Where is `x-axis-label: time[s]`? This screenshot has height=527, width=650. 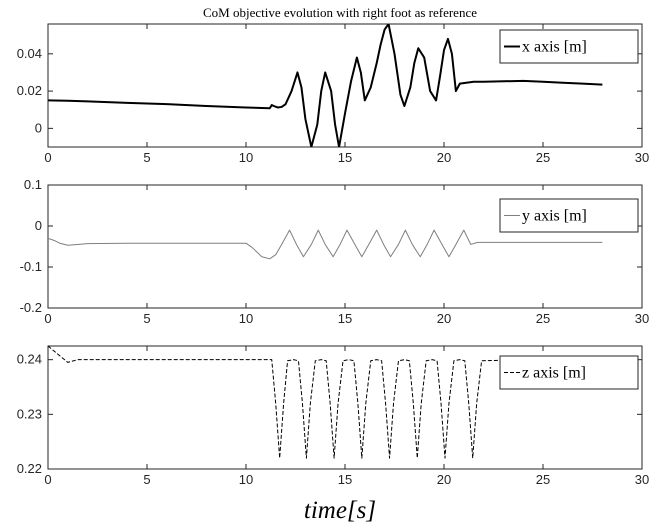 x-axis-label: time[s] is located at coordinates (340, 510).